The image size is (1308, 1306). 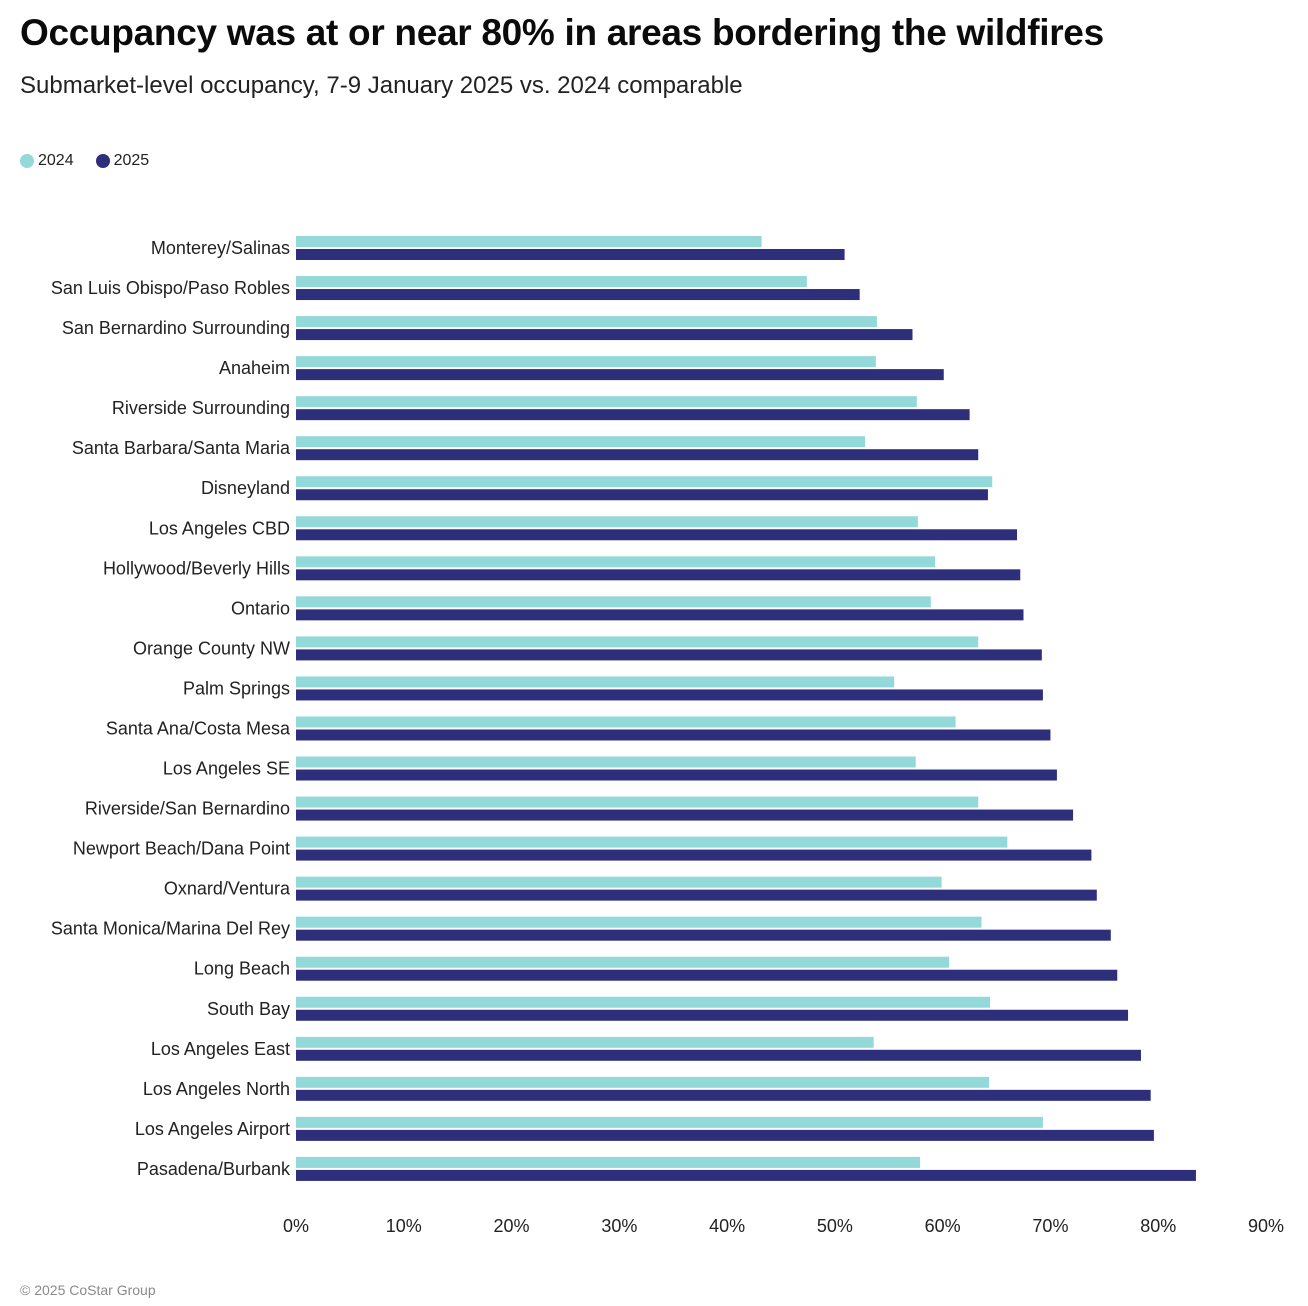 What do you see at coordinates (131, 160) in the screenshot?
I see `legend-label-2025: 2025` at bounding box center [131, 160].